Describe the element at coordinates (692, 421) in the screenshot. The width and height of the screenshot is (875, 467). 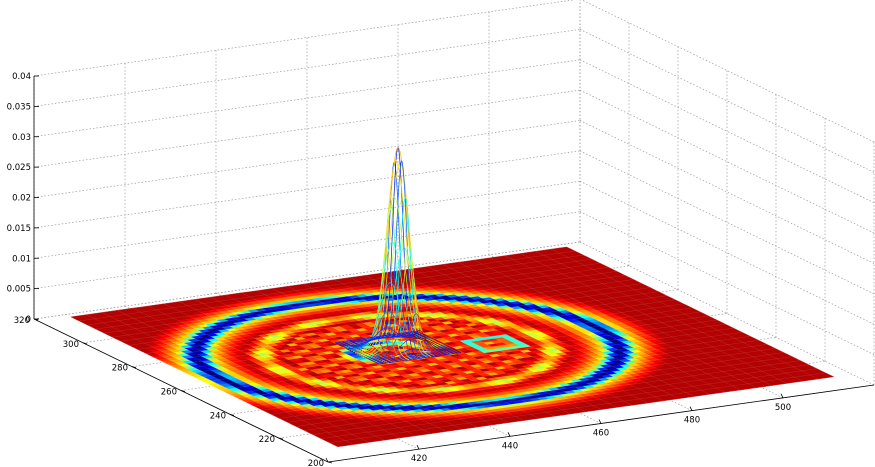
I see `x-tick-label: 480` at that location.